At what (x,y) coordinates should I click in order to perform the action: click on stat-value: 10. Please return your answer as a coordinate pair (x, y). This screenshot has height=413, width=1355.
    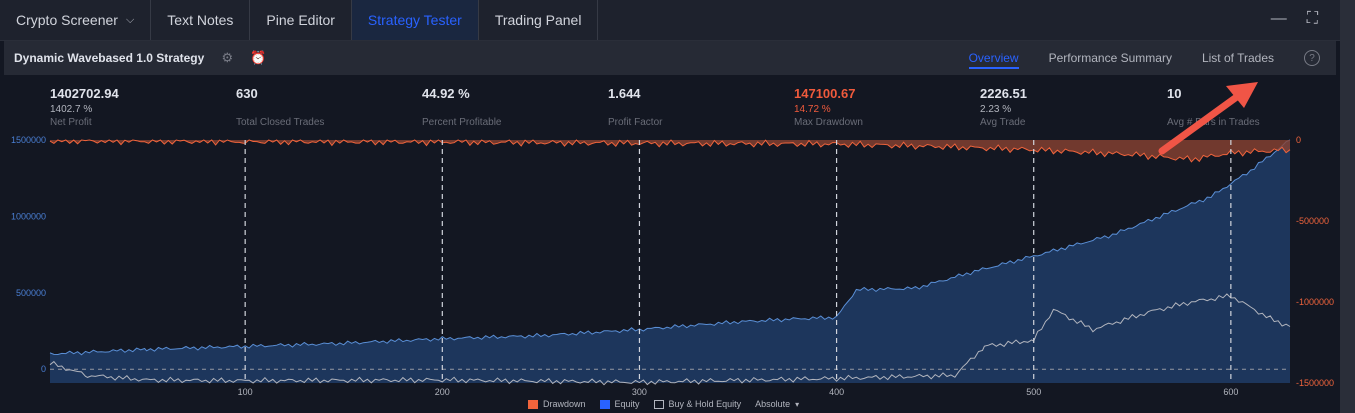
    Looking at the image, I should click on (1174, 93).